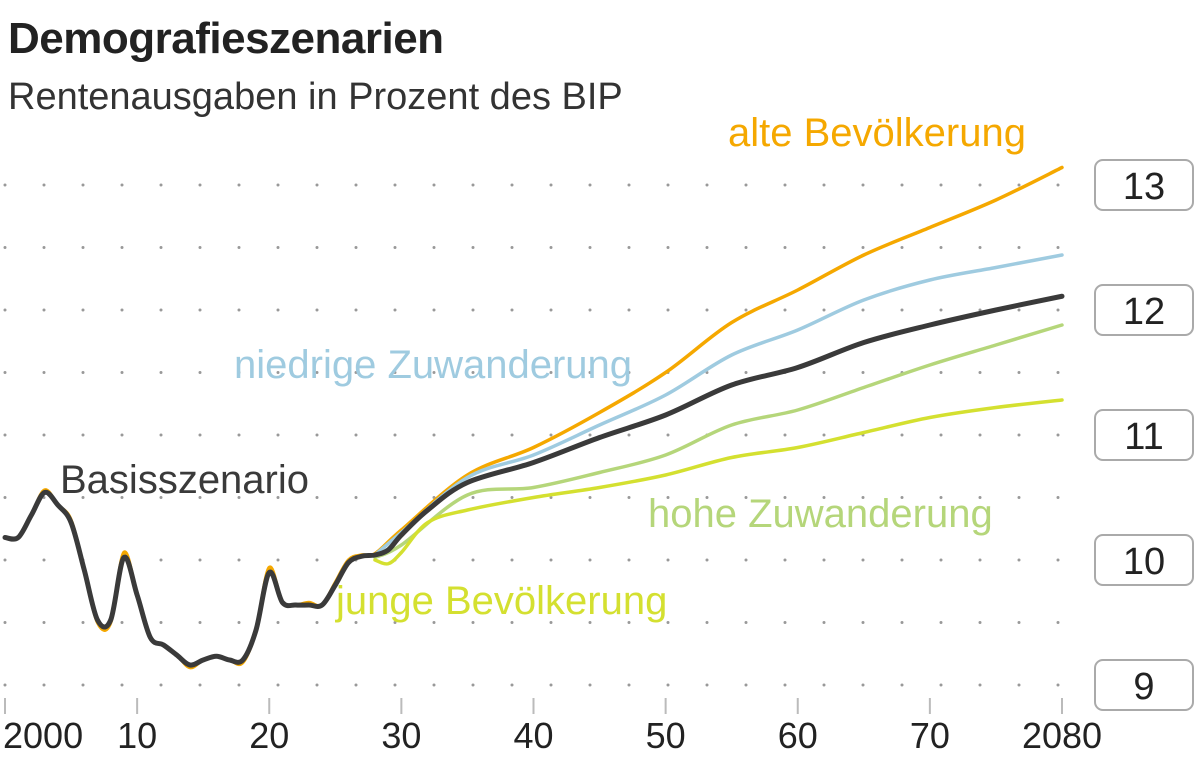  Describe the element at coordinates (666, 735) in the screenshot. I see `x-tick-label: 50` at that location.